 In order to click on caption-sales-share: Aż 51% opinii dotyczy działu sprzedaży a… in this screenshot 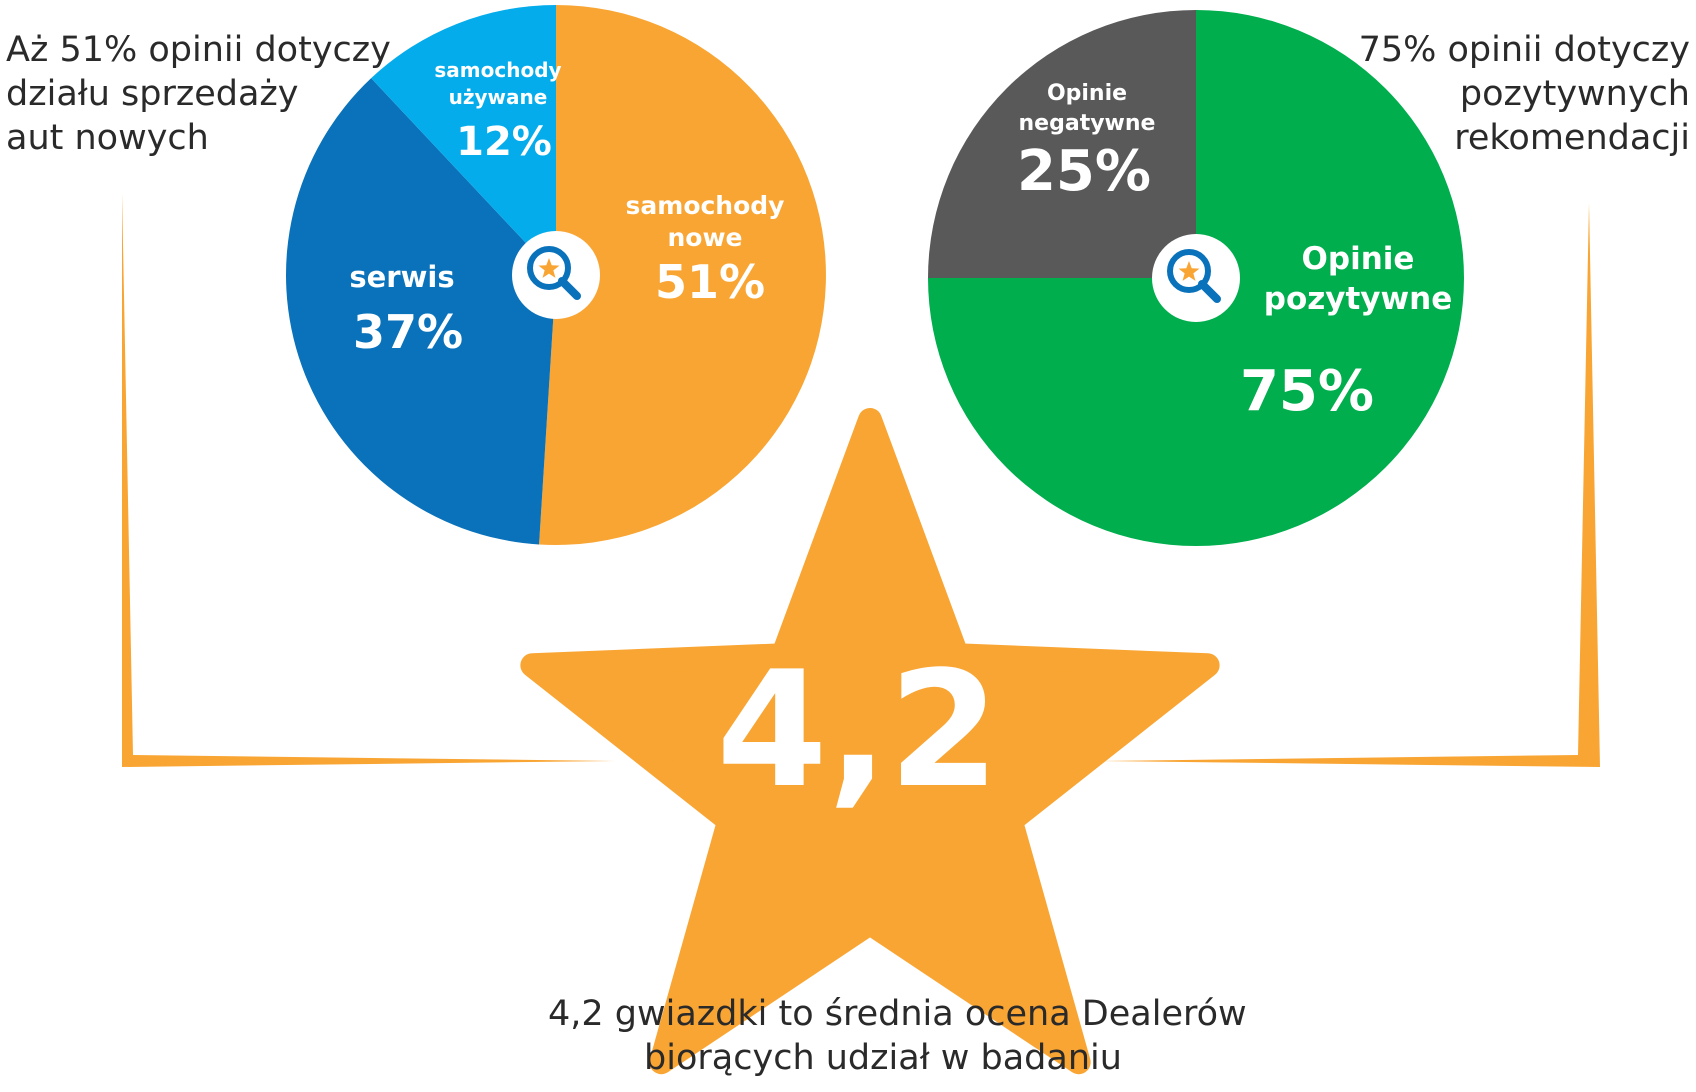, I will do `click(198, 94)`.